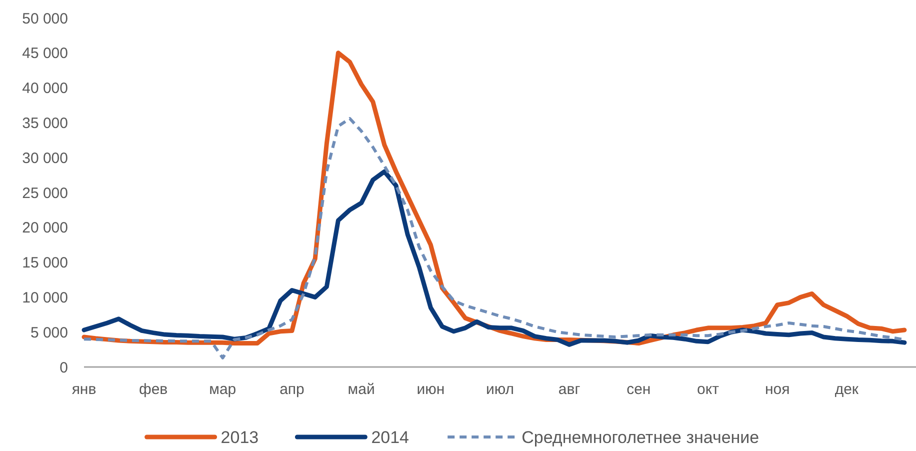  I want to click on x-tick-label: июн, so click(430, 389).